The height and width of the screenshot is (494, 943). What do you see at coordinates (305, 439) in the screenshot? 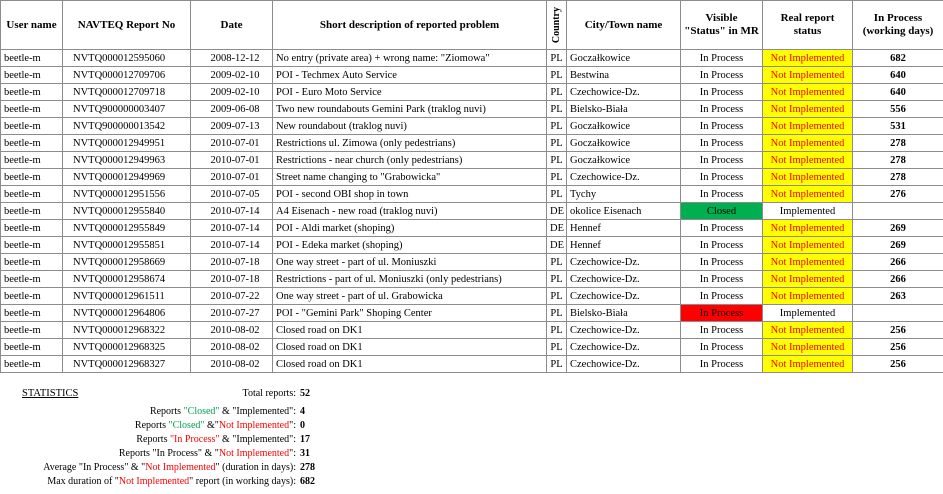
I see `stat-value: 17` at bounding box center [305, 439].